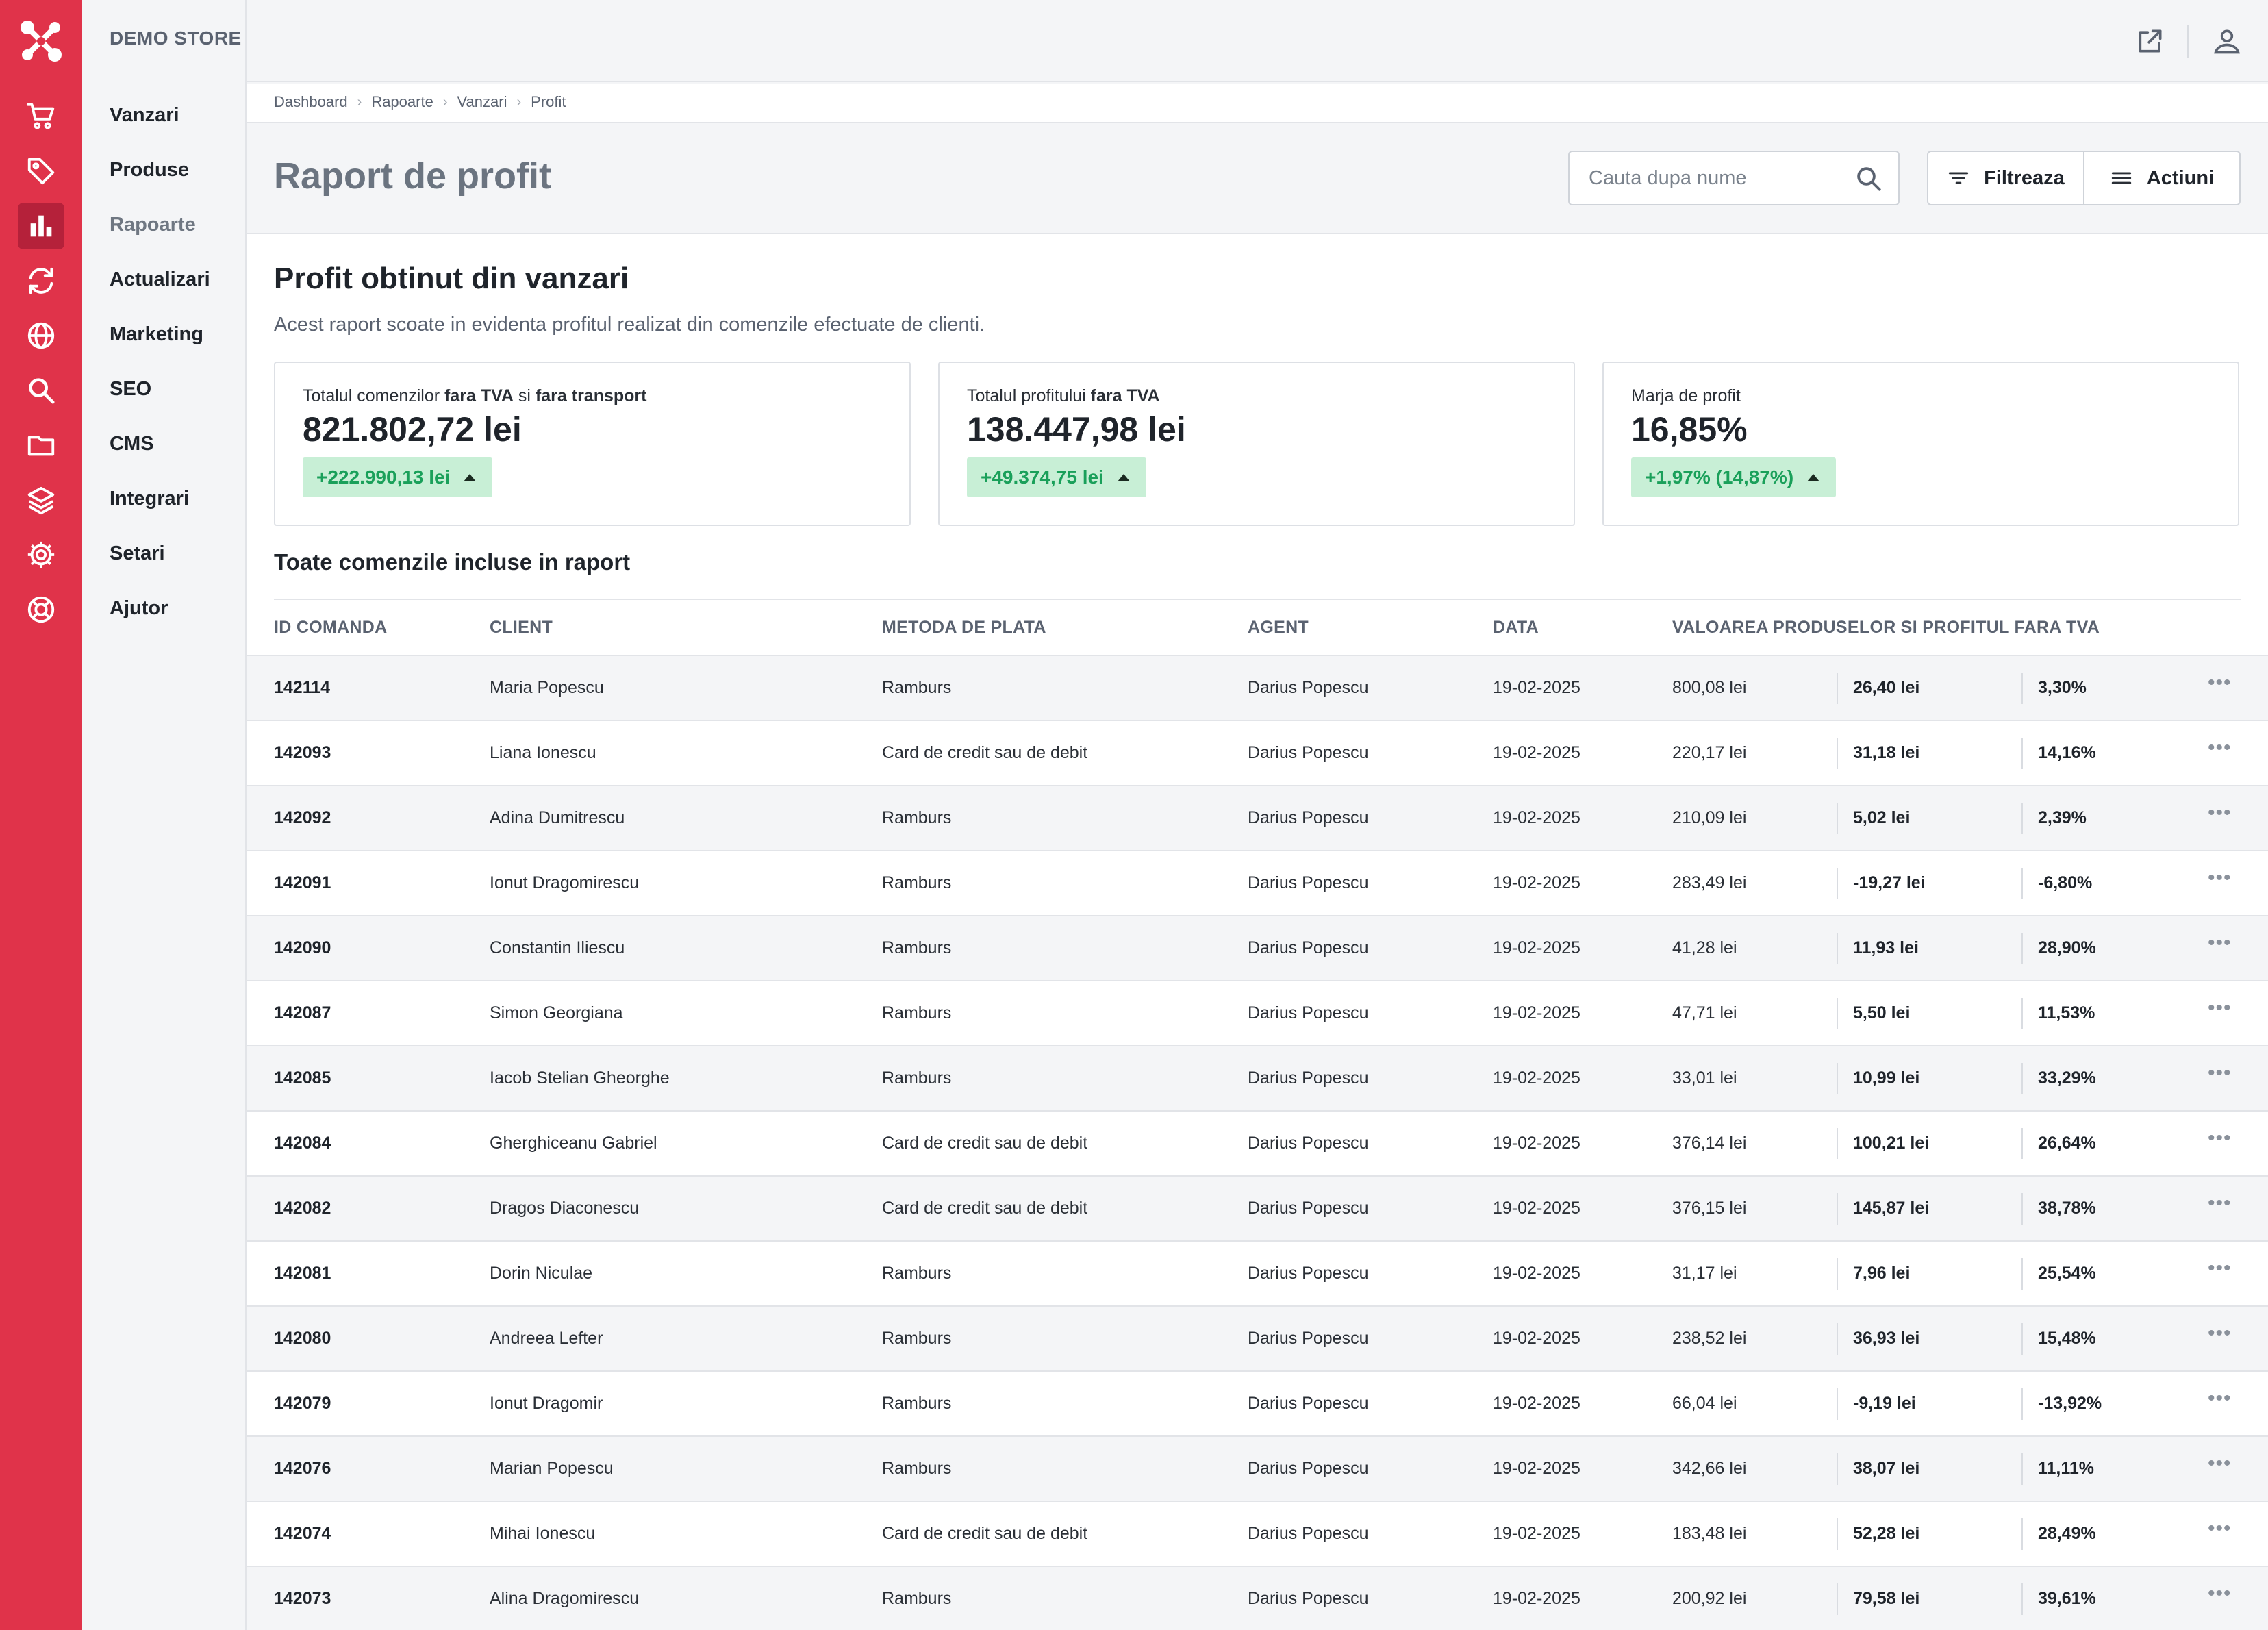 The image size is (2268, 1630). What do you see at coordinates (144, 115) in the screenshot?
I see `nav-item-vanzari: Vanzari` at bounding box center [144, 115].